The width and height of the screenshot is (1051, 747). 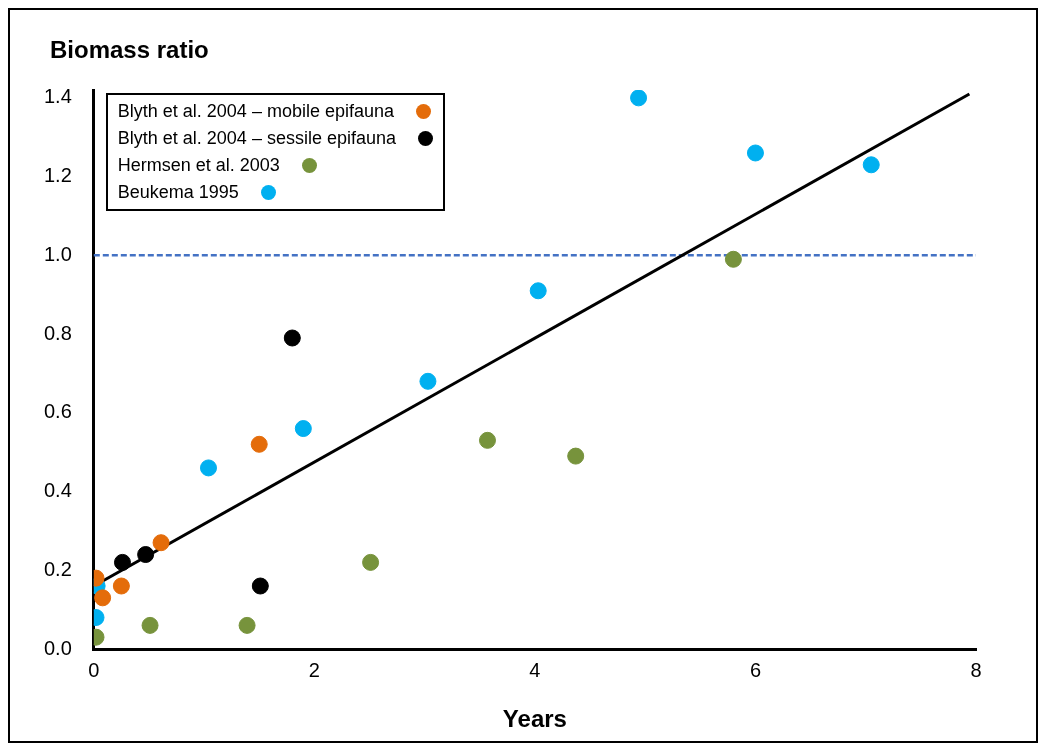 I want to click on y-tick-label: 0.8, so click(x=57, y=332).